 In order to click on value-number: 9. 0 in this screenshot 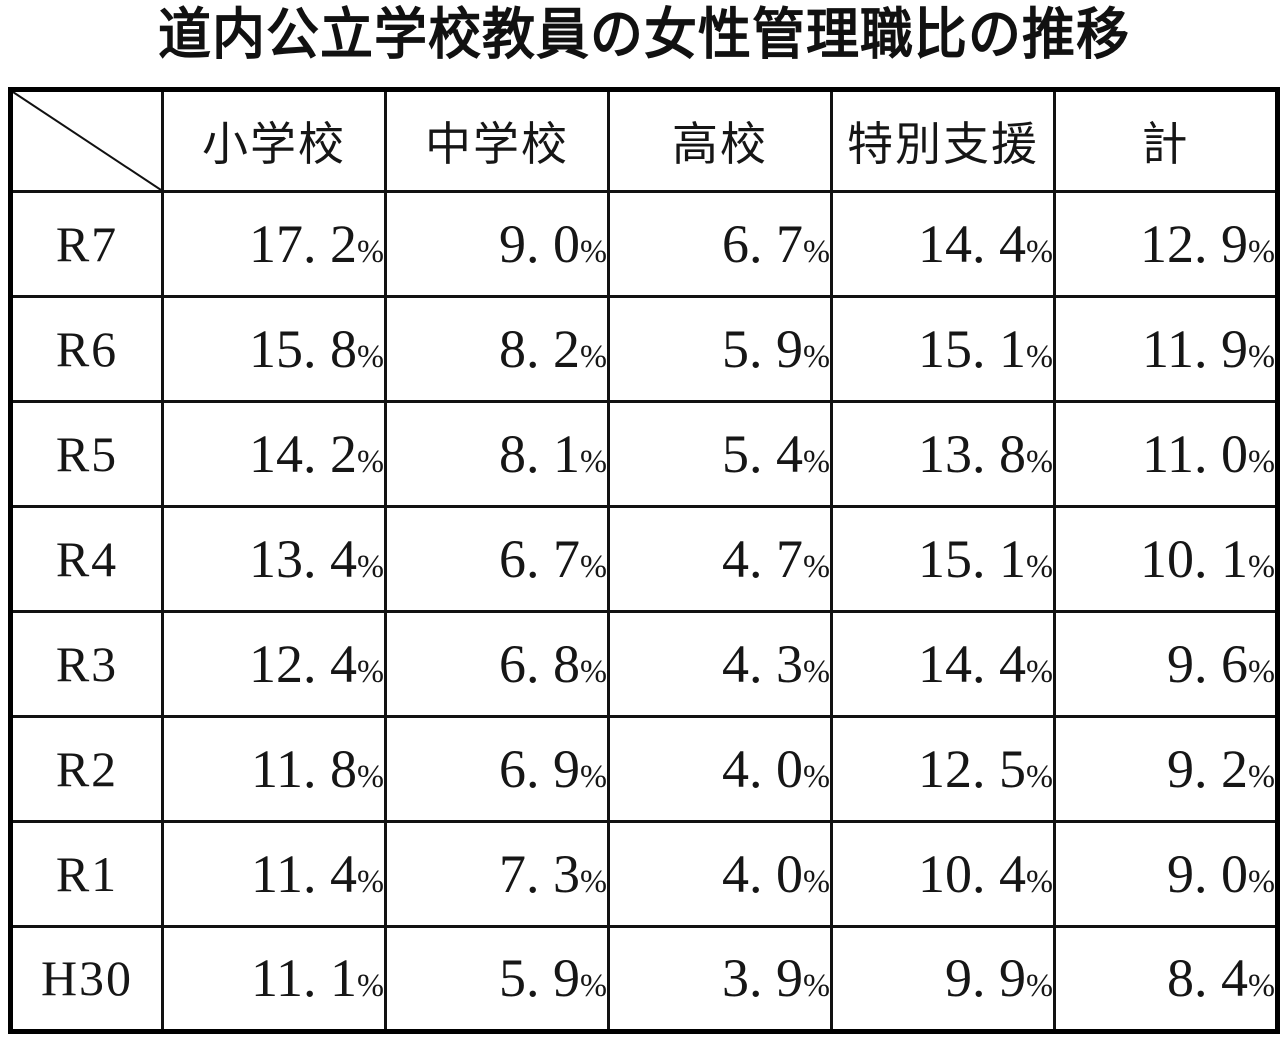, I will do `click(540, 243)`.